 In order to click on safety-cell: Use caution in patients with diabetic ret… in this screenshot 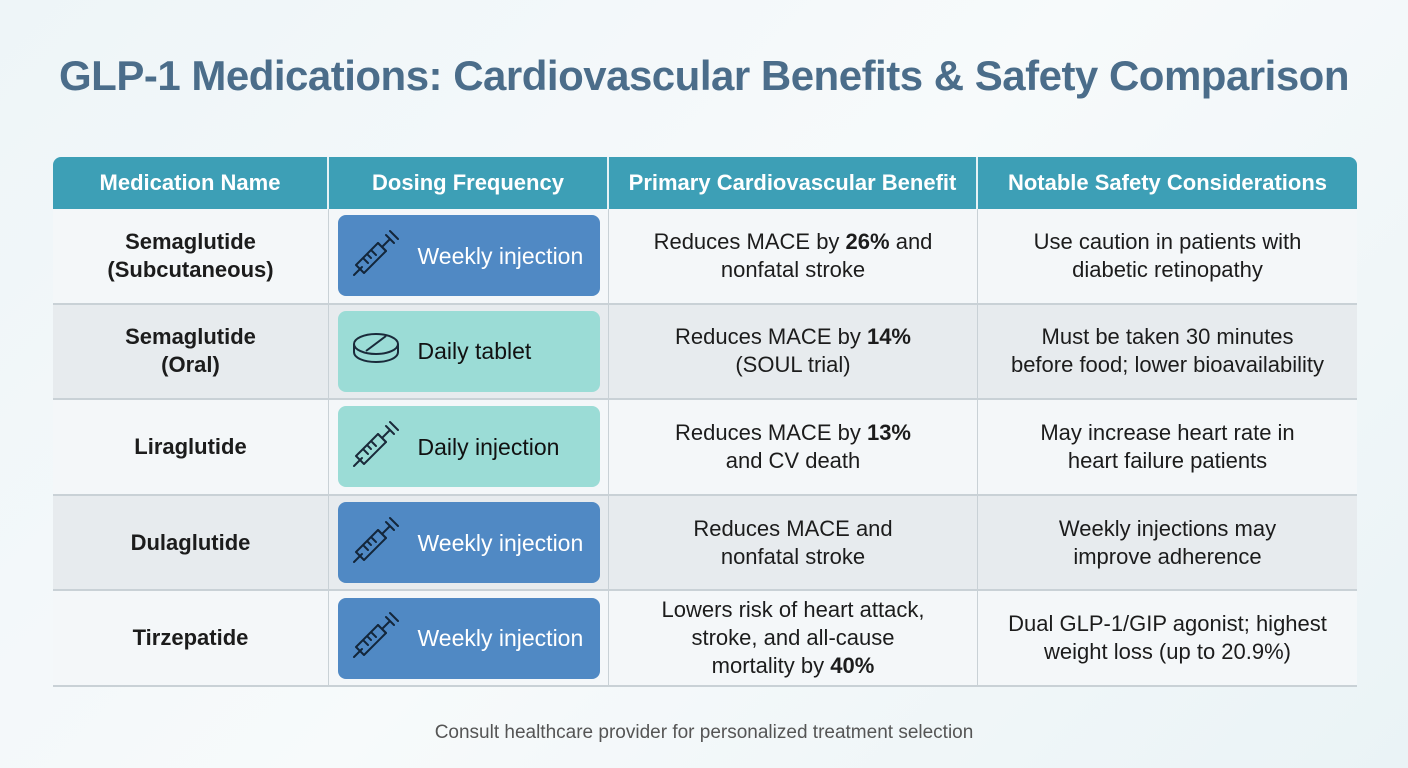, I will do `click(1167, 256)`.